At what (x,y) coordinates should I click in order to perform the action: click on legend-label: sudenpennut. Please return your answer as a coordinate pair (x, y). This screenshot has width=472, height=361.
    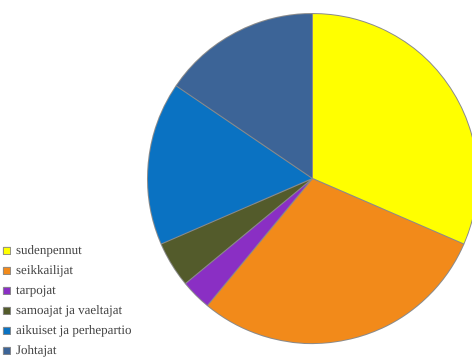
    Looking at the image, I should click on (49, 250).